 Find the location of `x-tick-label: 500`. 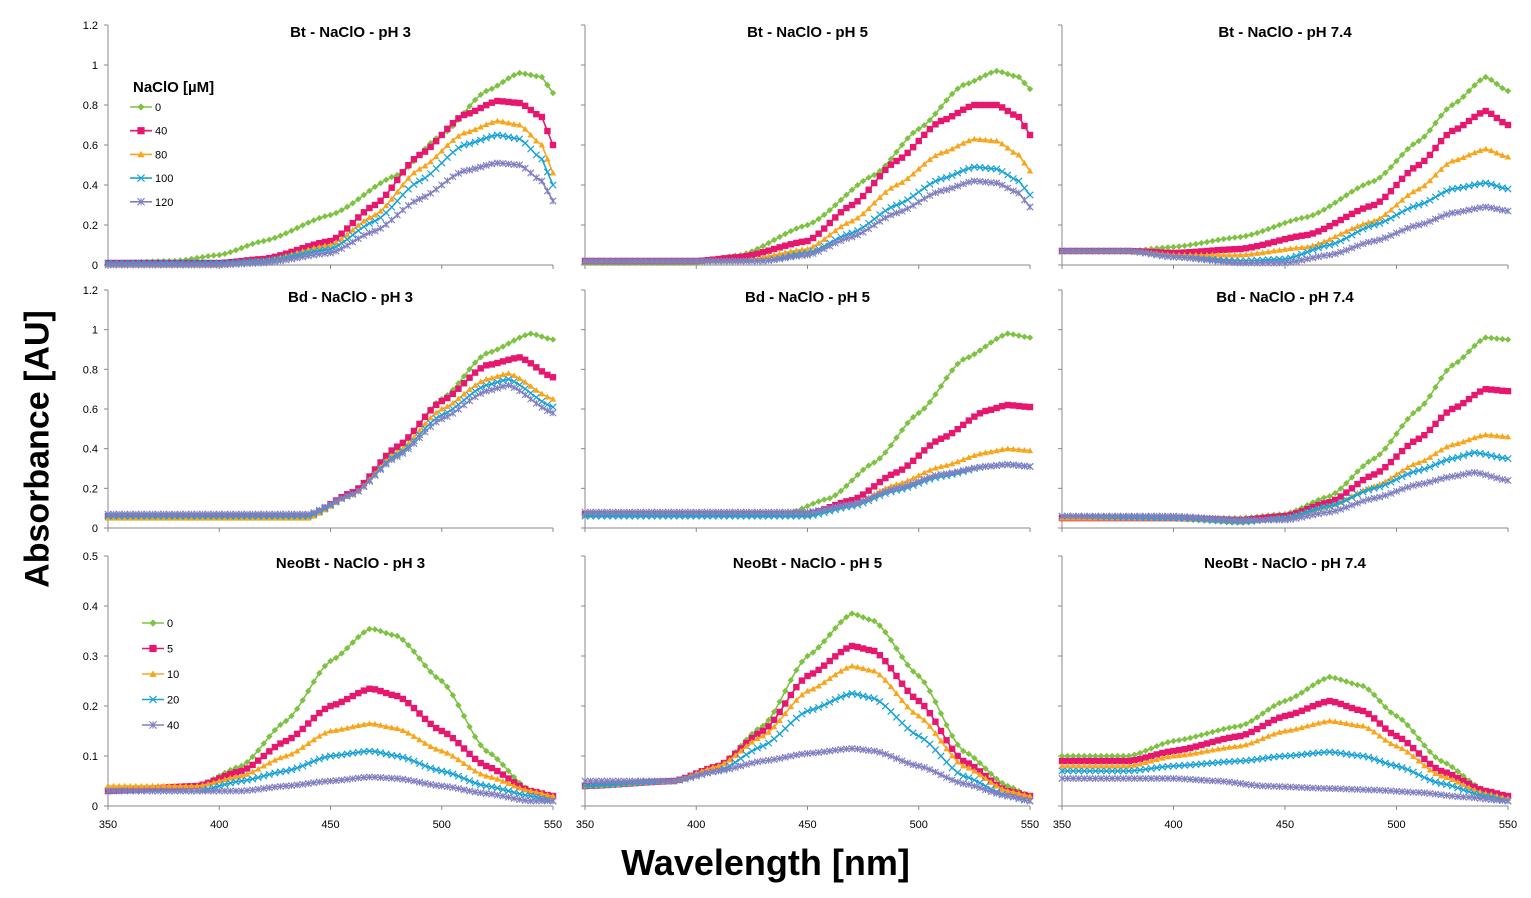

x-tick-label: 500 is located at coordinates (919, 825).